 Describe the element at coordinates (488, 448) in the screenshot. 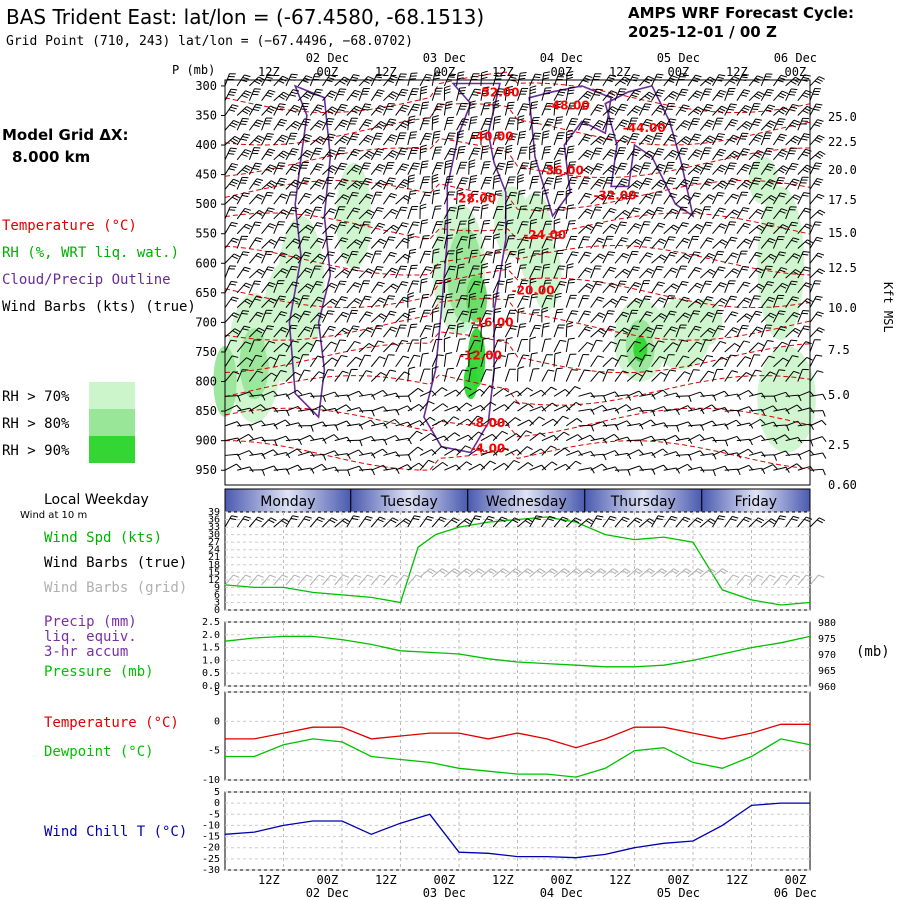

I see `isotherm-label: -4.00` at that location.